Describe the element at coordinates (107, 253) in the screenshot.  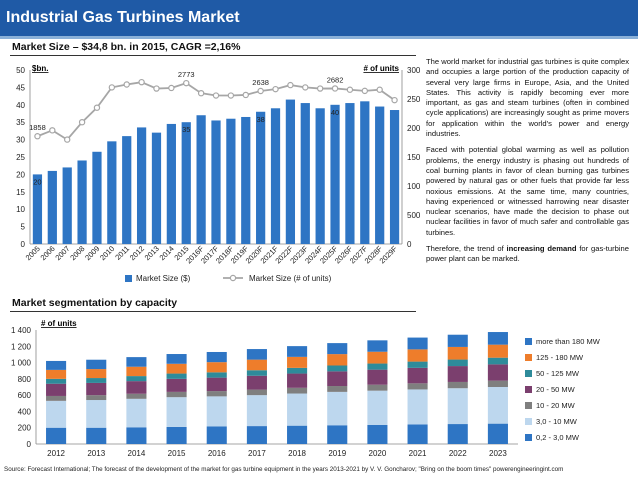
I see `x-tick-label: 2010` at that location.